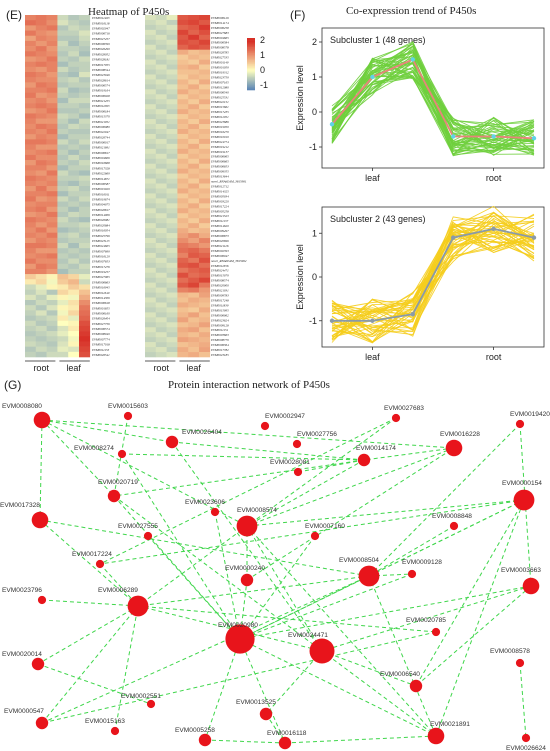 The width and height of the screenshot is (550, 751). Describe the element at coordinates (100, 345) in the screenshot. I see `heatmap-gene-label: EVM0017018` at that location.